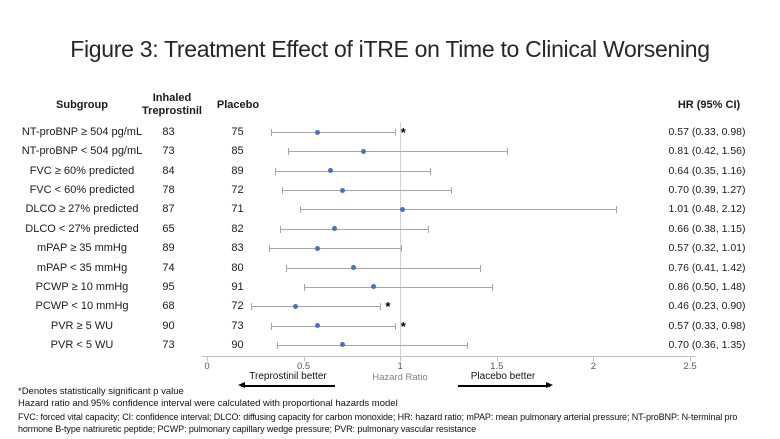  Describe the element at coordinates (172, 104) in the screenshot. I see `column-header-inhaled-treprostinil: Inhaled Treprostinil` at that location.